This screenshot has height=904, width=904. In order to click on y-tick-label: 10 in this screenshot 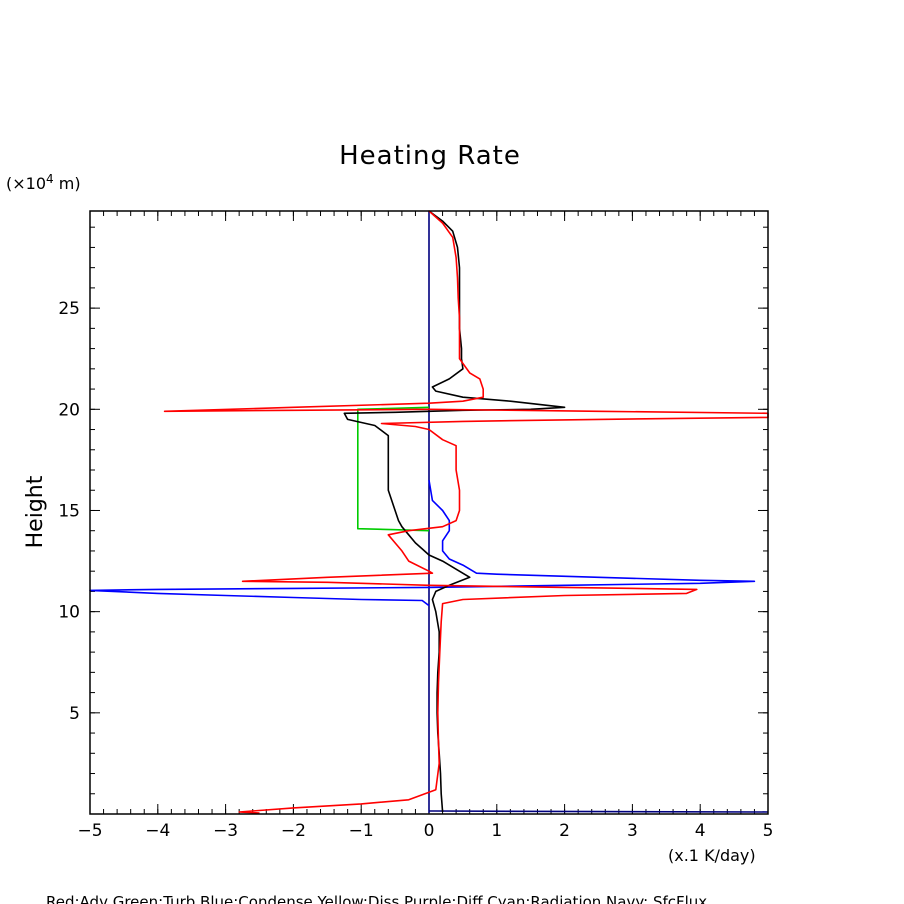, I will do `click(69, 613)`.